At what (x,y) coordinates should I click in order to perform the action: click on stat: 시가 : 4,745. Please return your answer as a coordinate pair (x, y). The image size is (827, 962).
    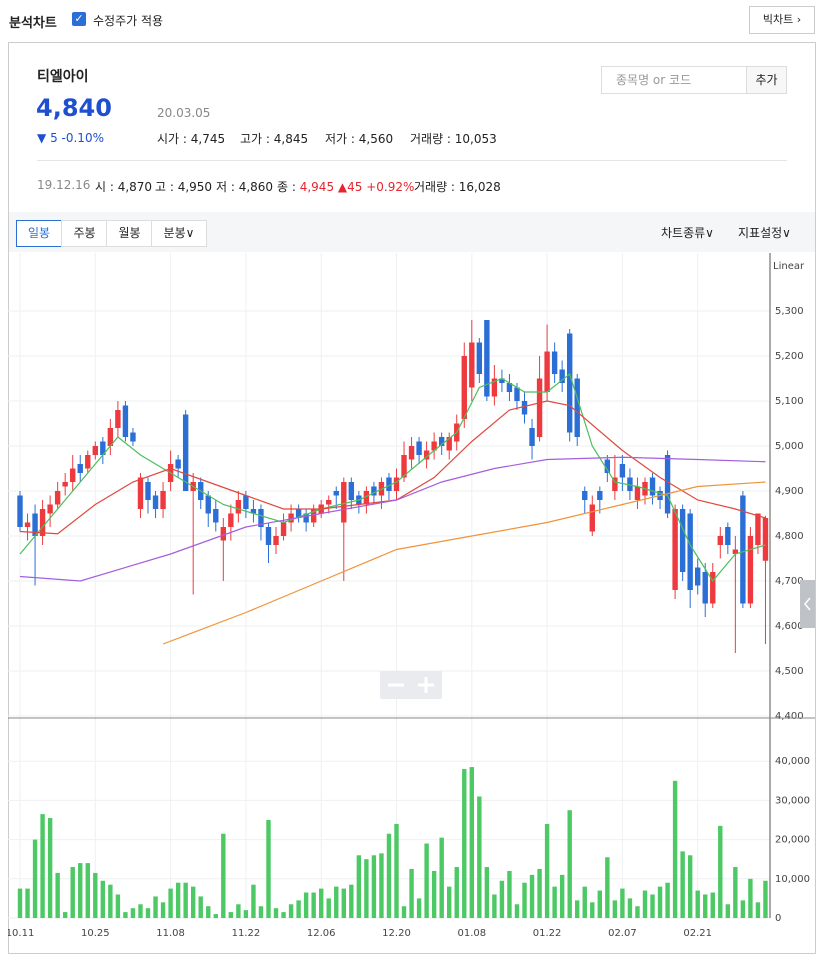
    Looking at the image, I should click on (191, 139).